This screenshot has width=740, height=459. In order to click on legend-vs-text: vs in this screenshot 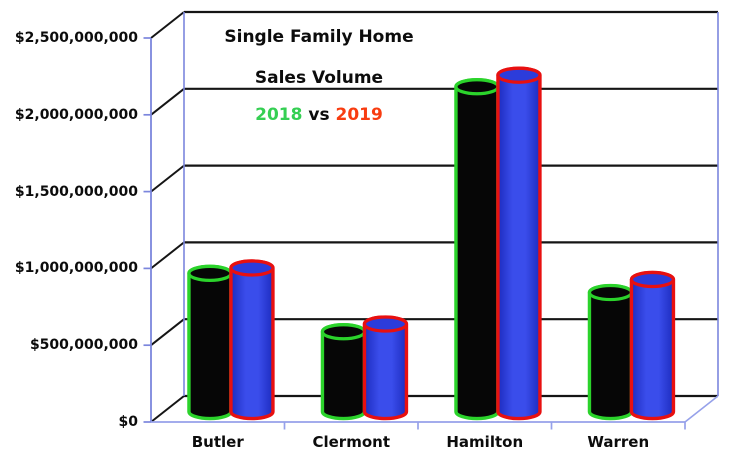, I will do `click(319, 115)`.